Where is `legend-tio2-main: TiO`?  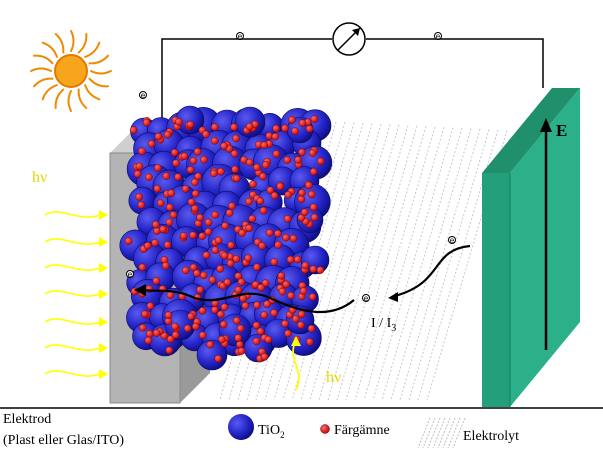 legend-tio2-main: TiO is located at coordinates (269, 430).